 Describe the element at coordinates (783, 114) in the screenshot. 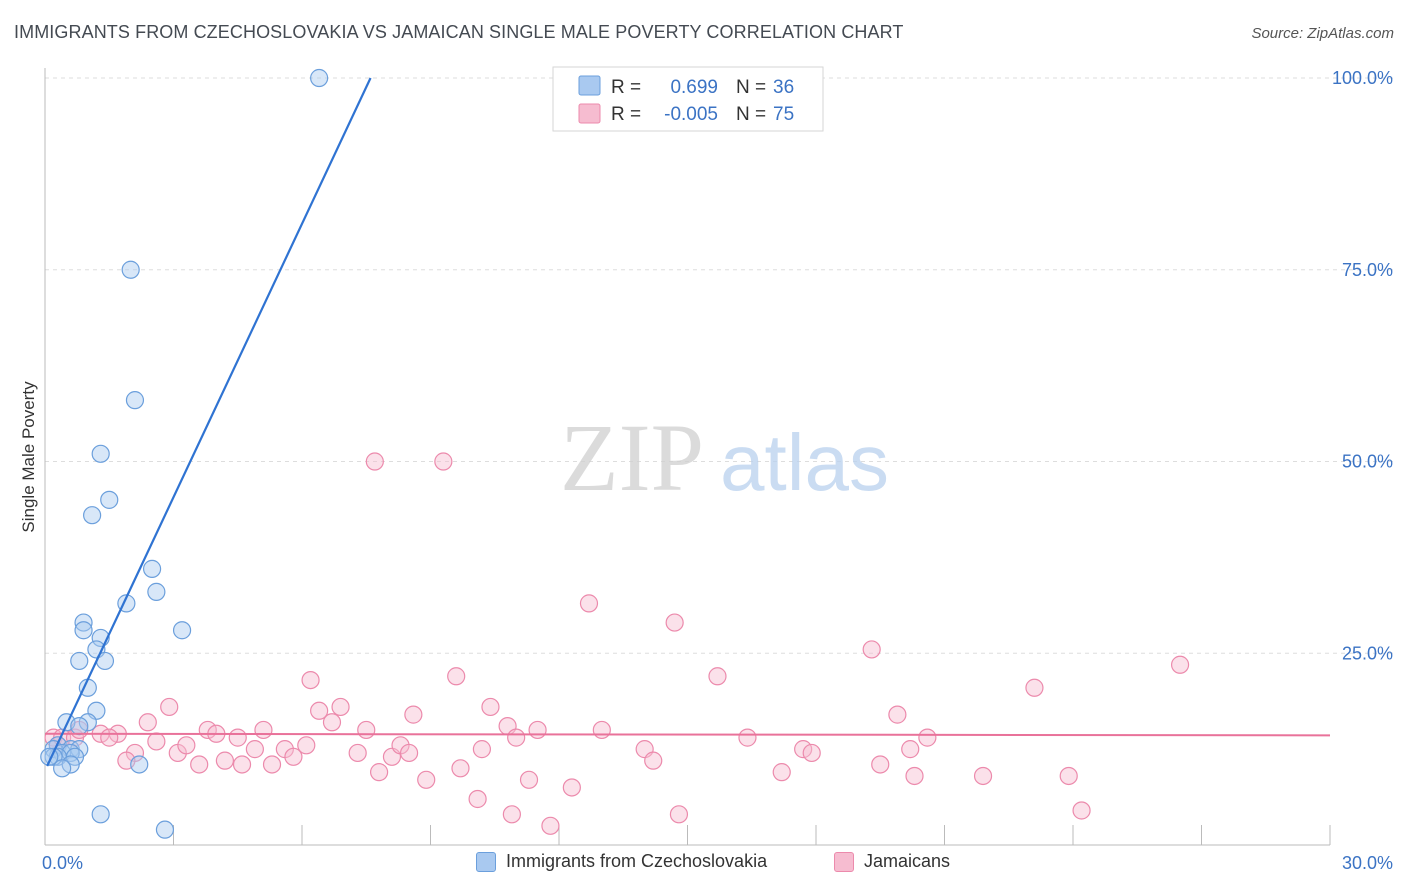

I see `legend-n-value-pink: 75` at that location.